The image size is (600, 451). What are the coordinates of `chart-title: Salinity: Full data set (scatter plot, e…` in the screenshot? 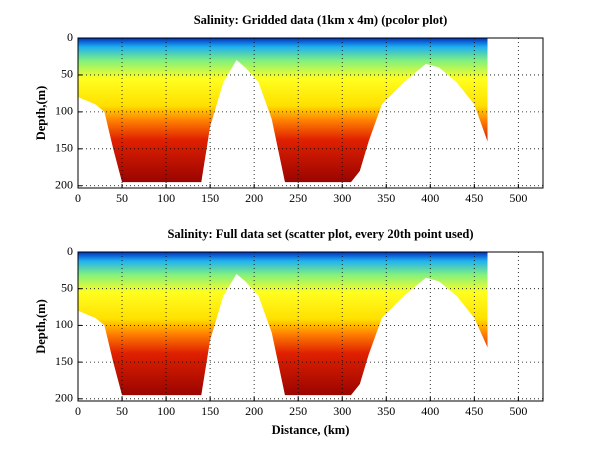 It's located at (320, 234).